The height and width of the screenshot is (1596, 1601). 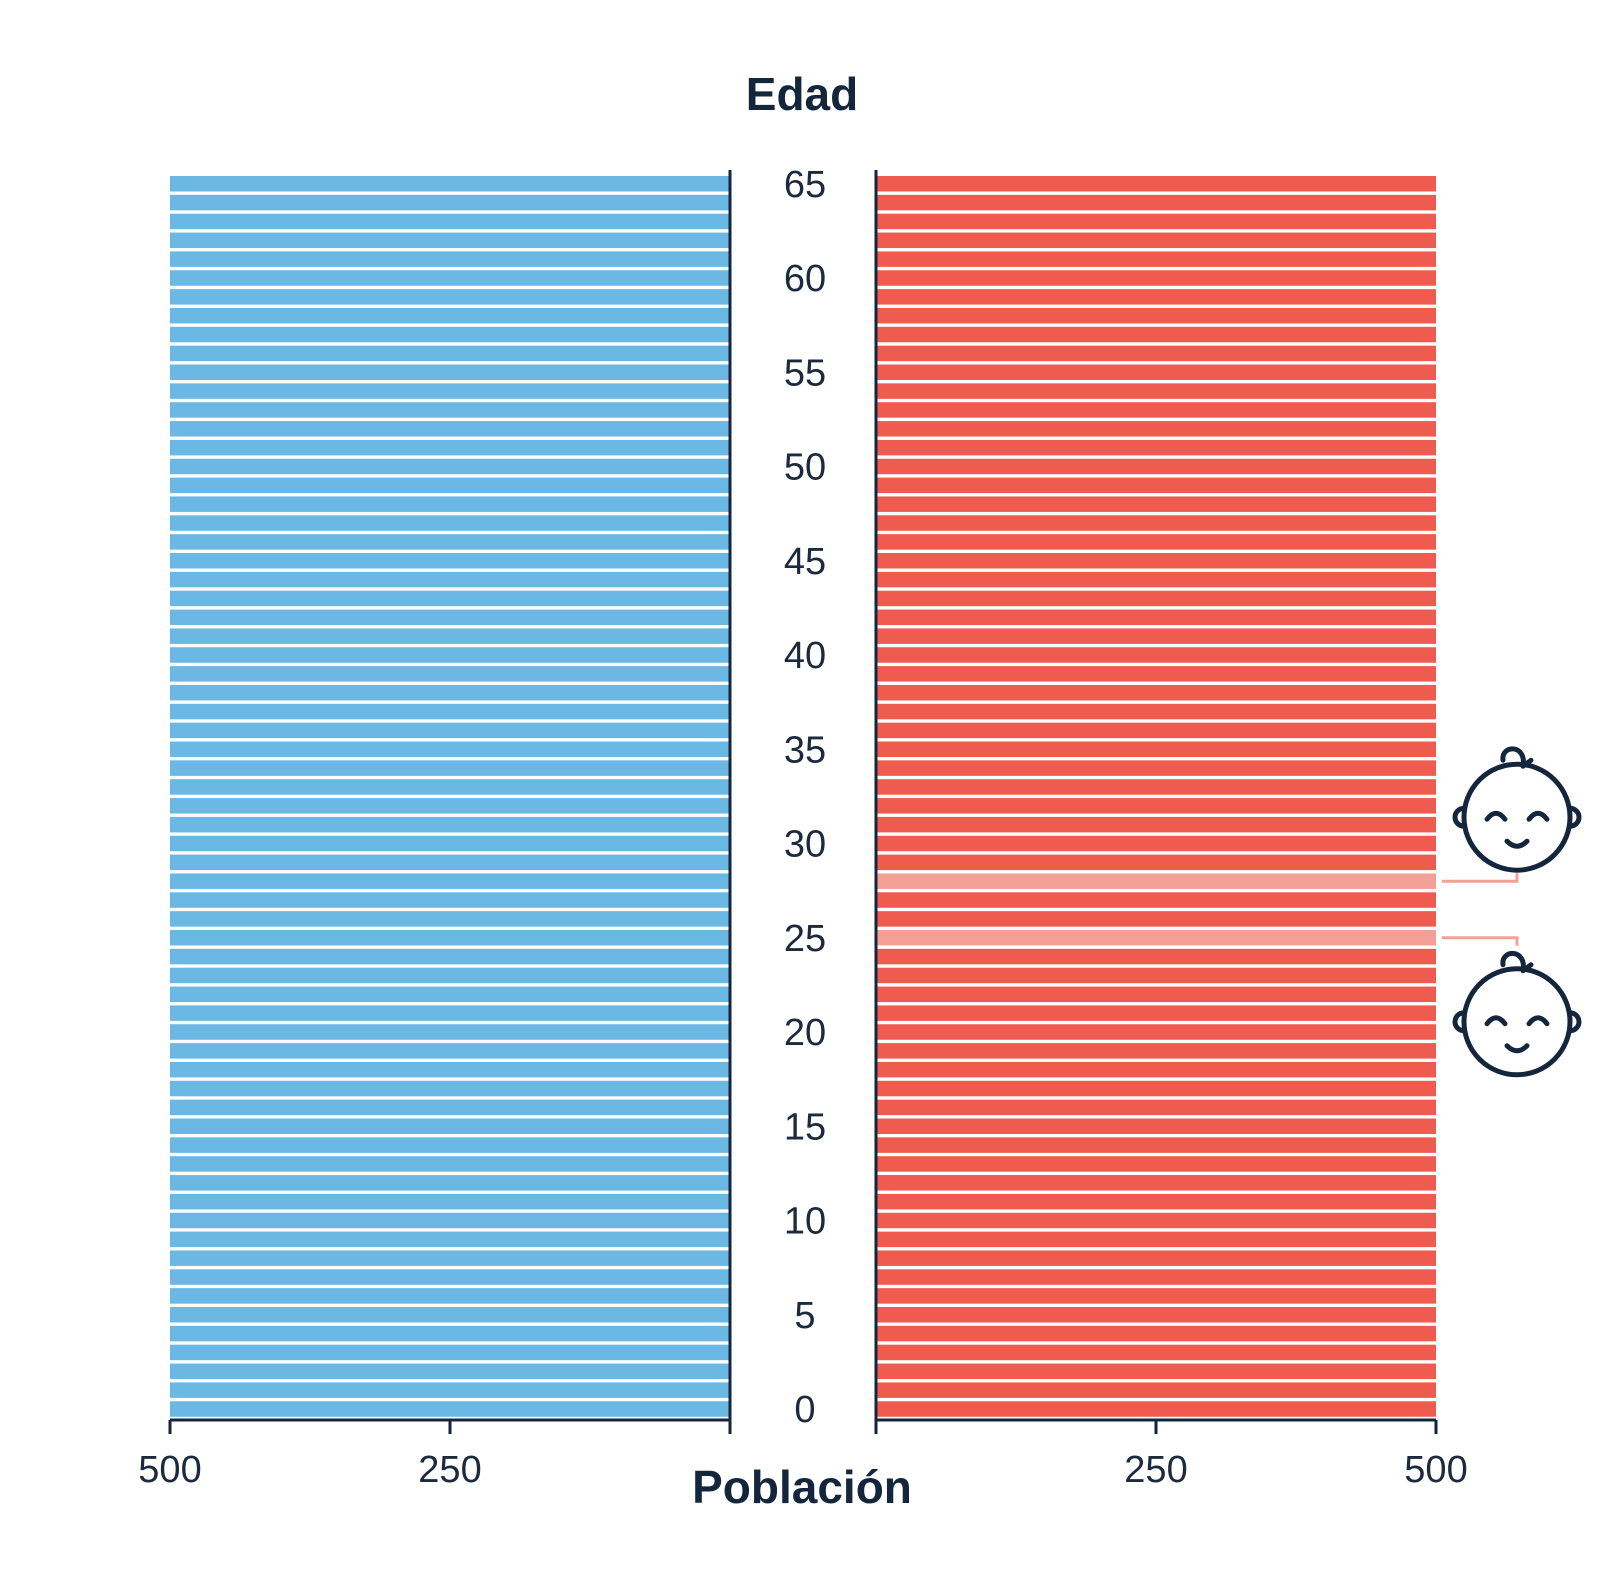 I want to click on age-tick-label: 25, so click(x=805, y=939).